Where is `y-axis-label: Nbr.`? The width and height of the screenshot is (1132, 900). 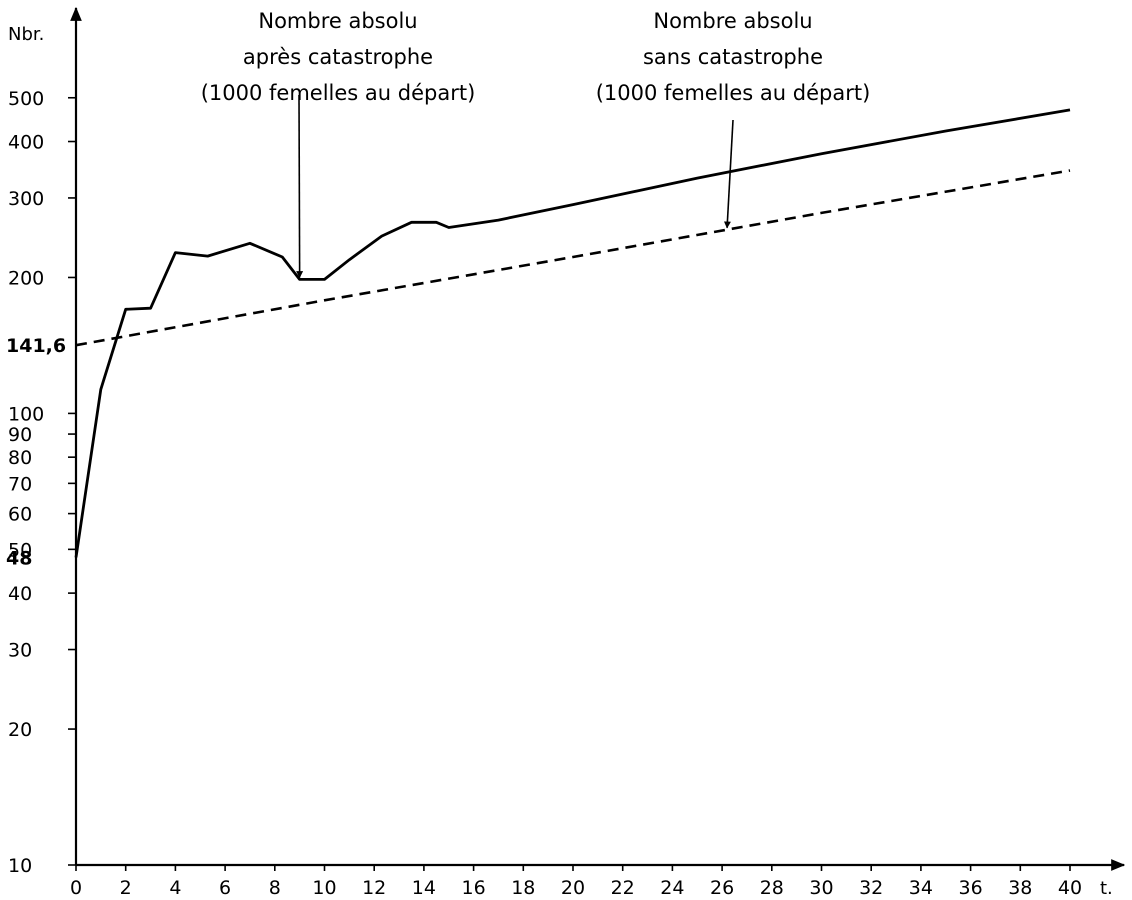
y-axis-label: Nbr. is located at coordinates (26, 34).